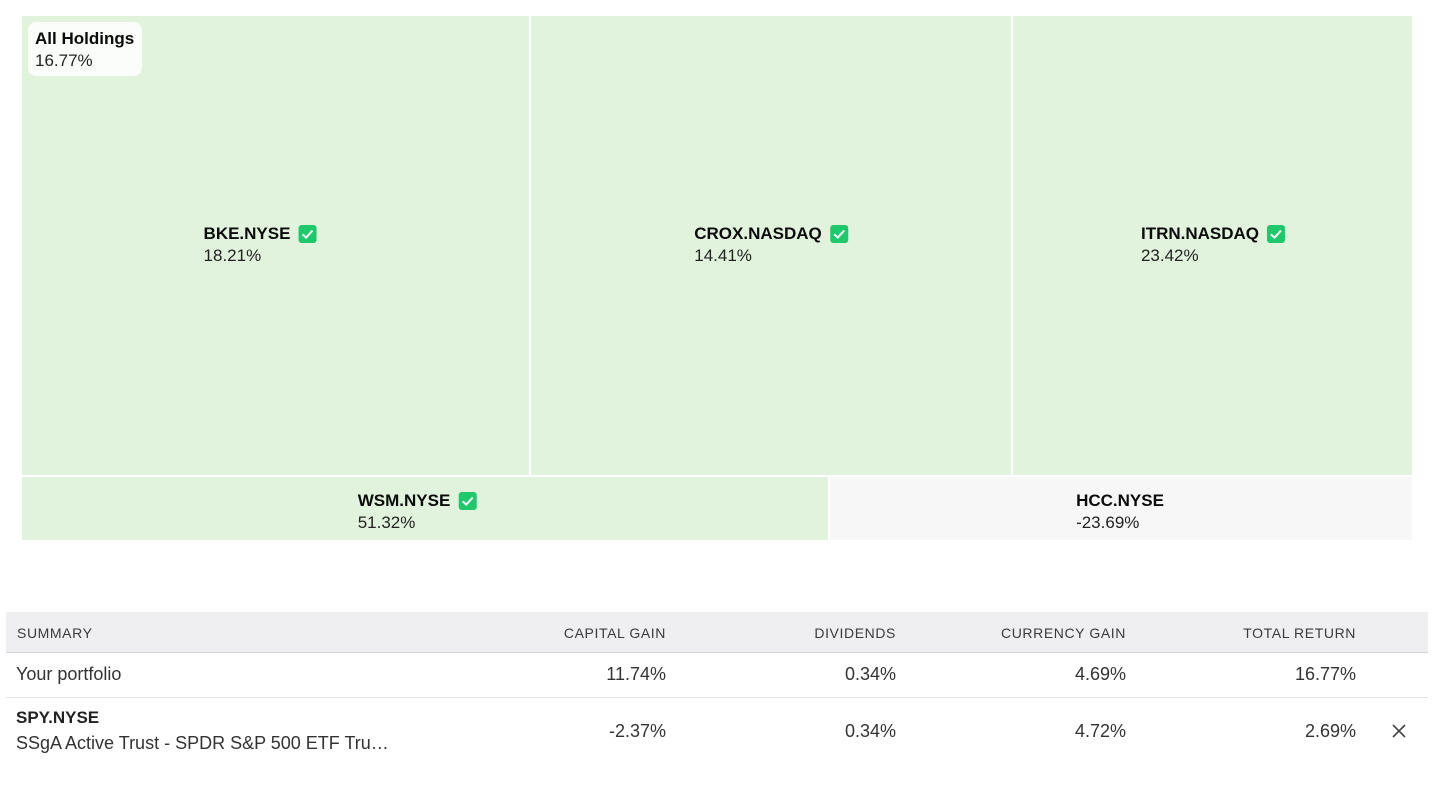  I want to click on all-holdings-badge: All Holdings 16.77%, so click(85, 49).